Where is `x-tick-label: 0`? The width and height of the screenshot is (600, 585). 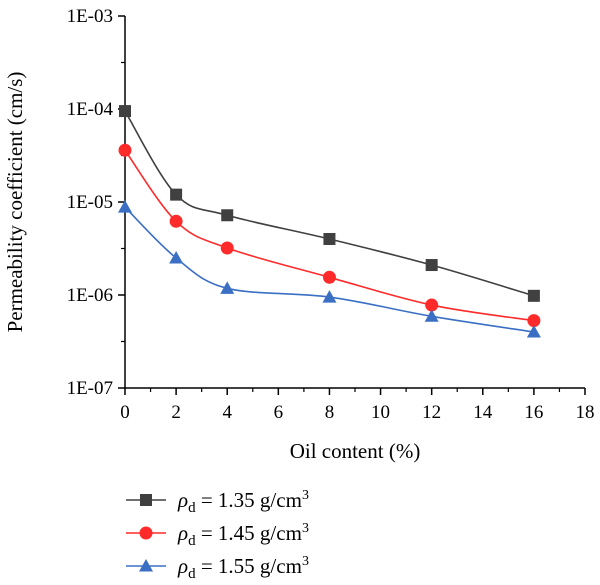 x-tick-label: 0 is located at coordinates (125, 412).